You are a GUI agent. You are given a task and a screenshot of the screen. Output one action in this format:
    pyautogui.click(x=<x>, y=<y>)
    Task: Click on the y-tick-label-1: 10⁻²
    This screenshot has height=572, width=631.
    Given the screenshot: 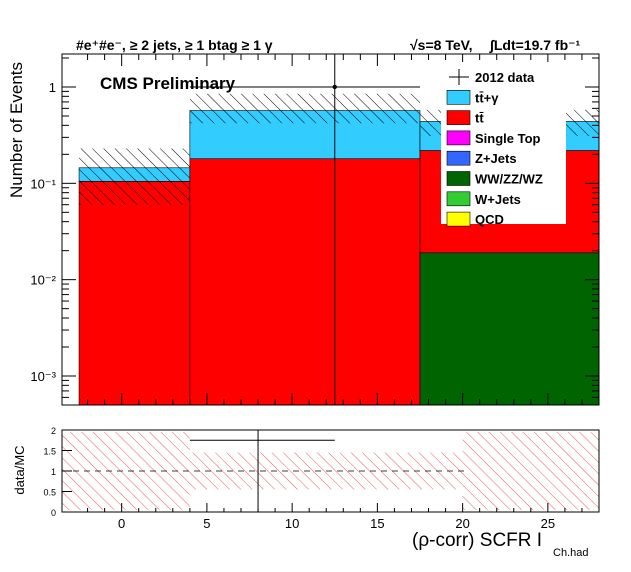 What is the action you would take?
    pyautogui.click(x=43, y=280)
    